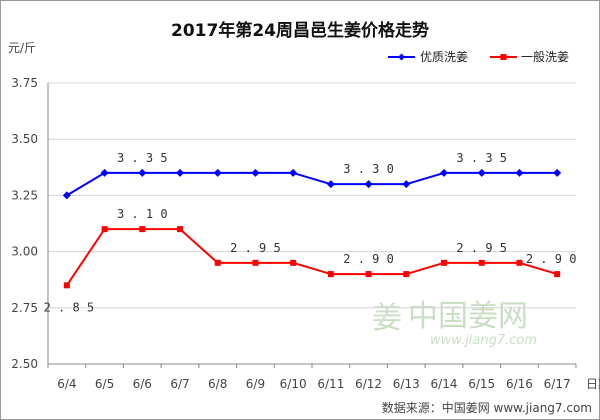  What do you see at coordinates (483, 340) in the screenshot?
I see `watermark-url: www.jiang7.com` at bounding box center [483, 340].